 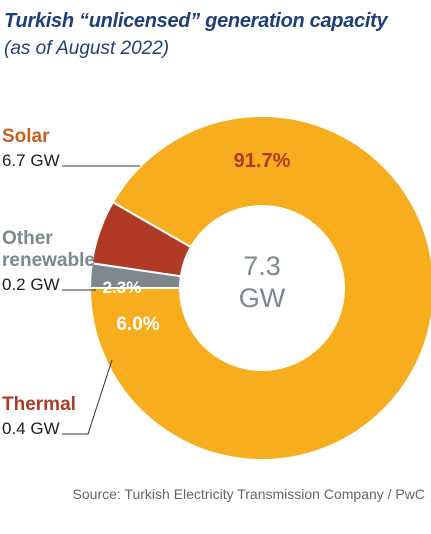 What do you see at coordinates (48, 260) in the screenshot?
I see `slice-name-other-renewable-line-2: renewable` at bounding box center [48, 260].